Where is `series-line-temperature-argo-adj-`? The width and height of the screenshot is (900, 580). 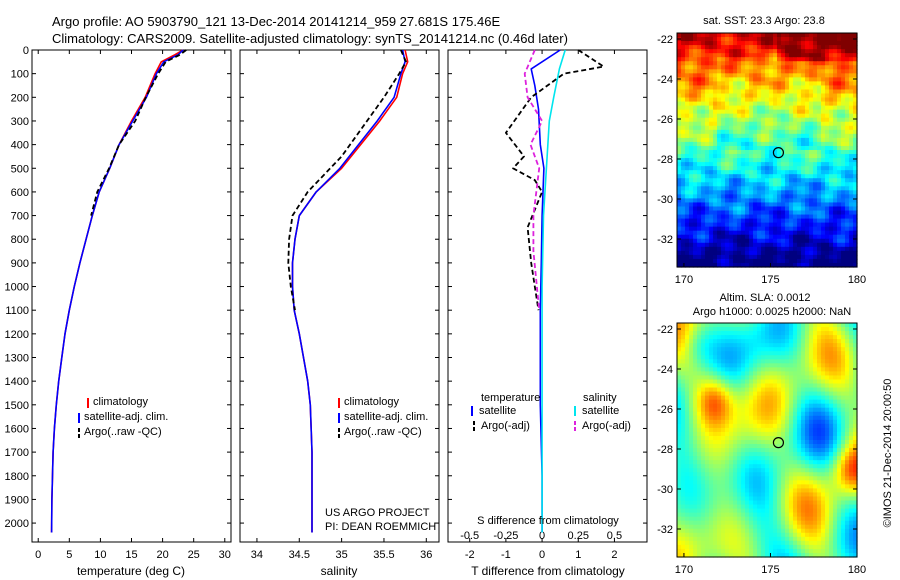
series-line-temperature-argo-adj- is located at coordinates (554, 180).